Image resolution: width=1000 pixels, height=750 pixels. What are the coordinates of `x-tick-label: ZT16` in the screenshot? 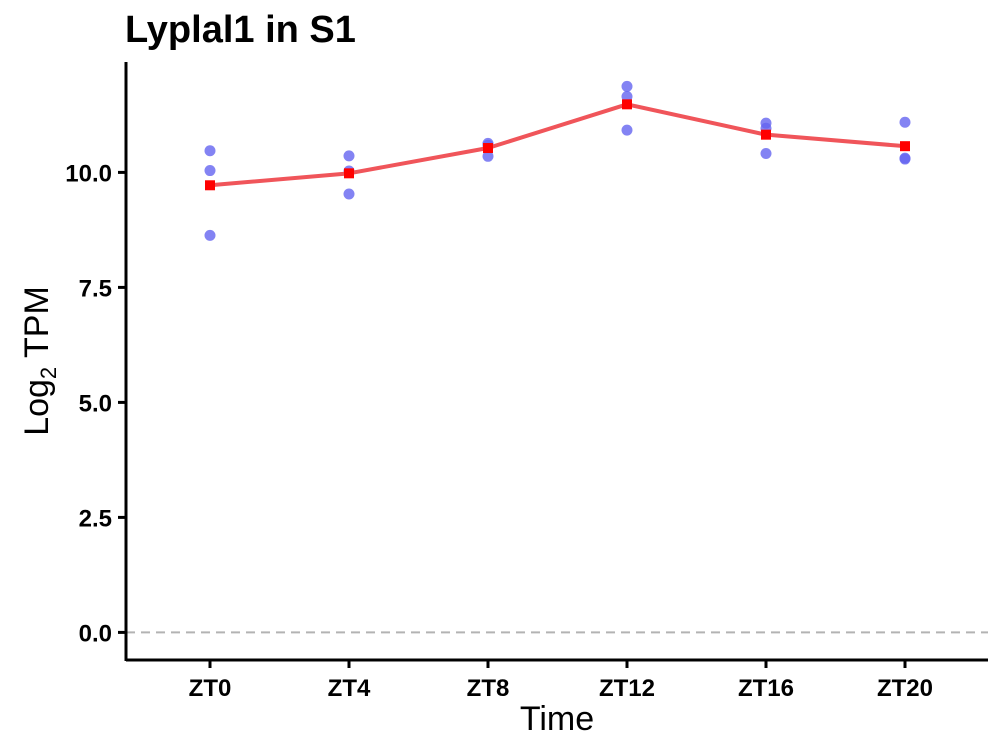 It's located at (766, 688).